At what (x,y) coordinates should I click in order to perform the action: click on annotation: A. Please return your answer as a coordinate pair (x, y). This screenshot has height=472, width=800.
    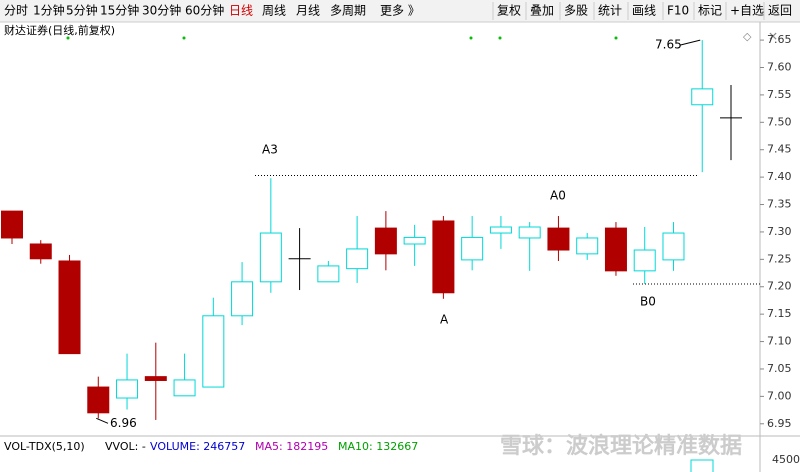
    Looking at the image, I should click on (444, 320).